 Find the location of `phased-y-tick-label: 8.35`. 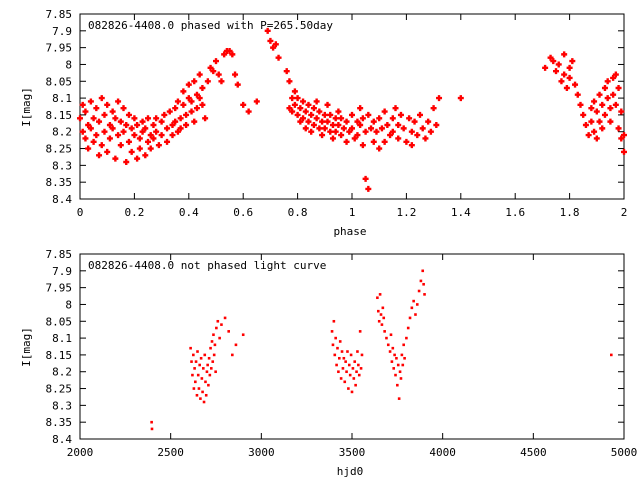

phased-y-tick-label: 8.35 is located at coordinates (59, 182).